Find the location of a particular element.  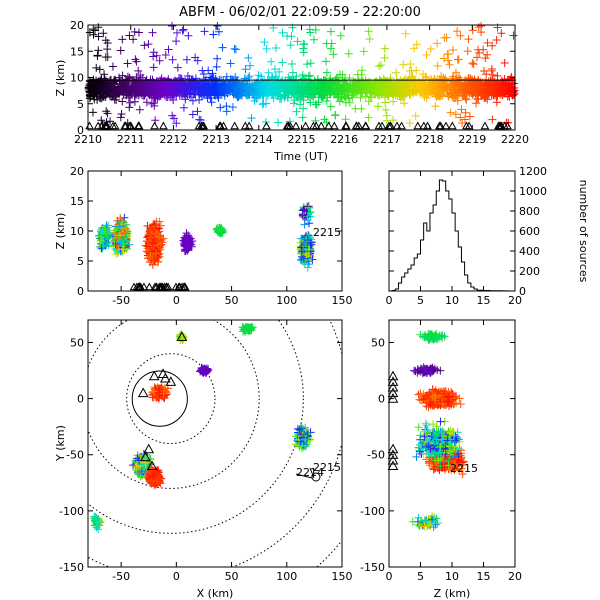

x-tick-label: 2219 is located at coordinates (472, 139).